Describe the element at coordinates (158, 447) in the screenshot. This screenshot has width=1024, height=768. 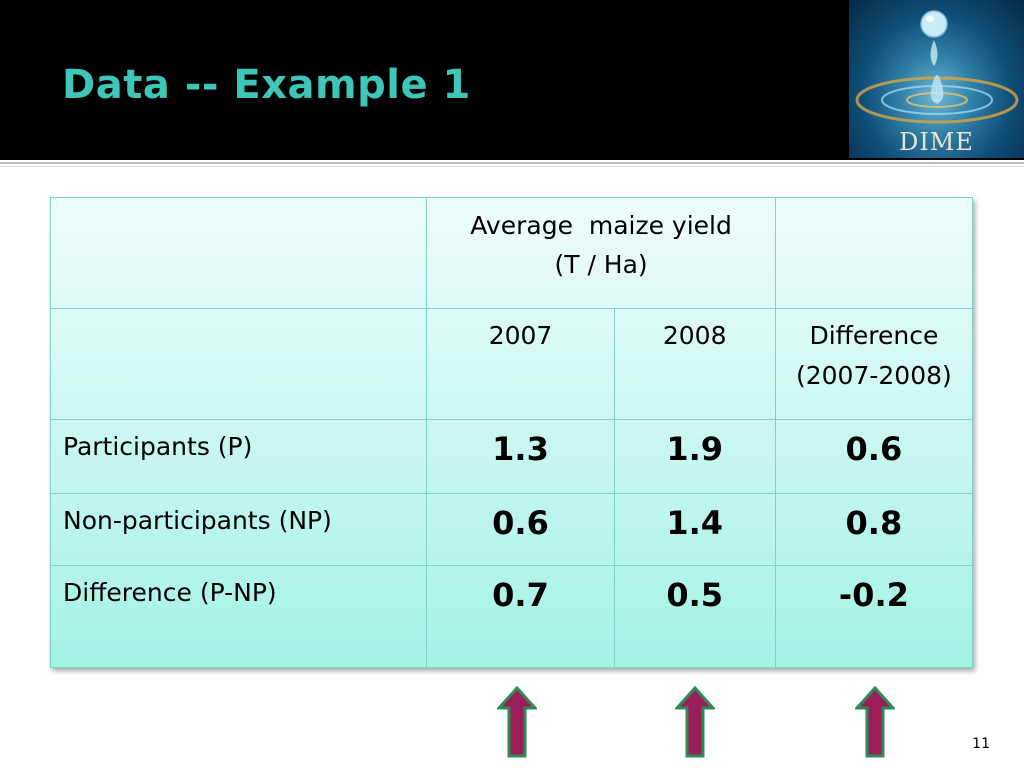
I see `row-label: Participants (P)` at that location.